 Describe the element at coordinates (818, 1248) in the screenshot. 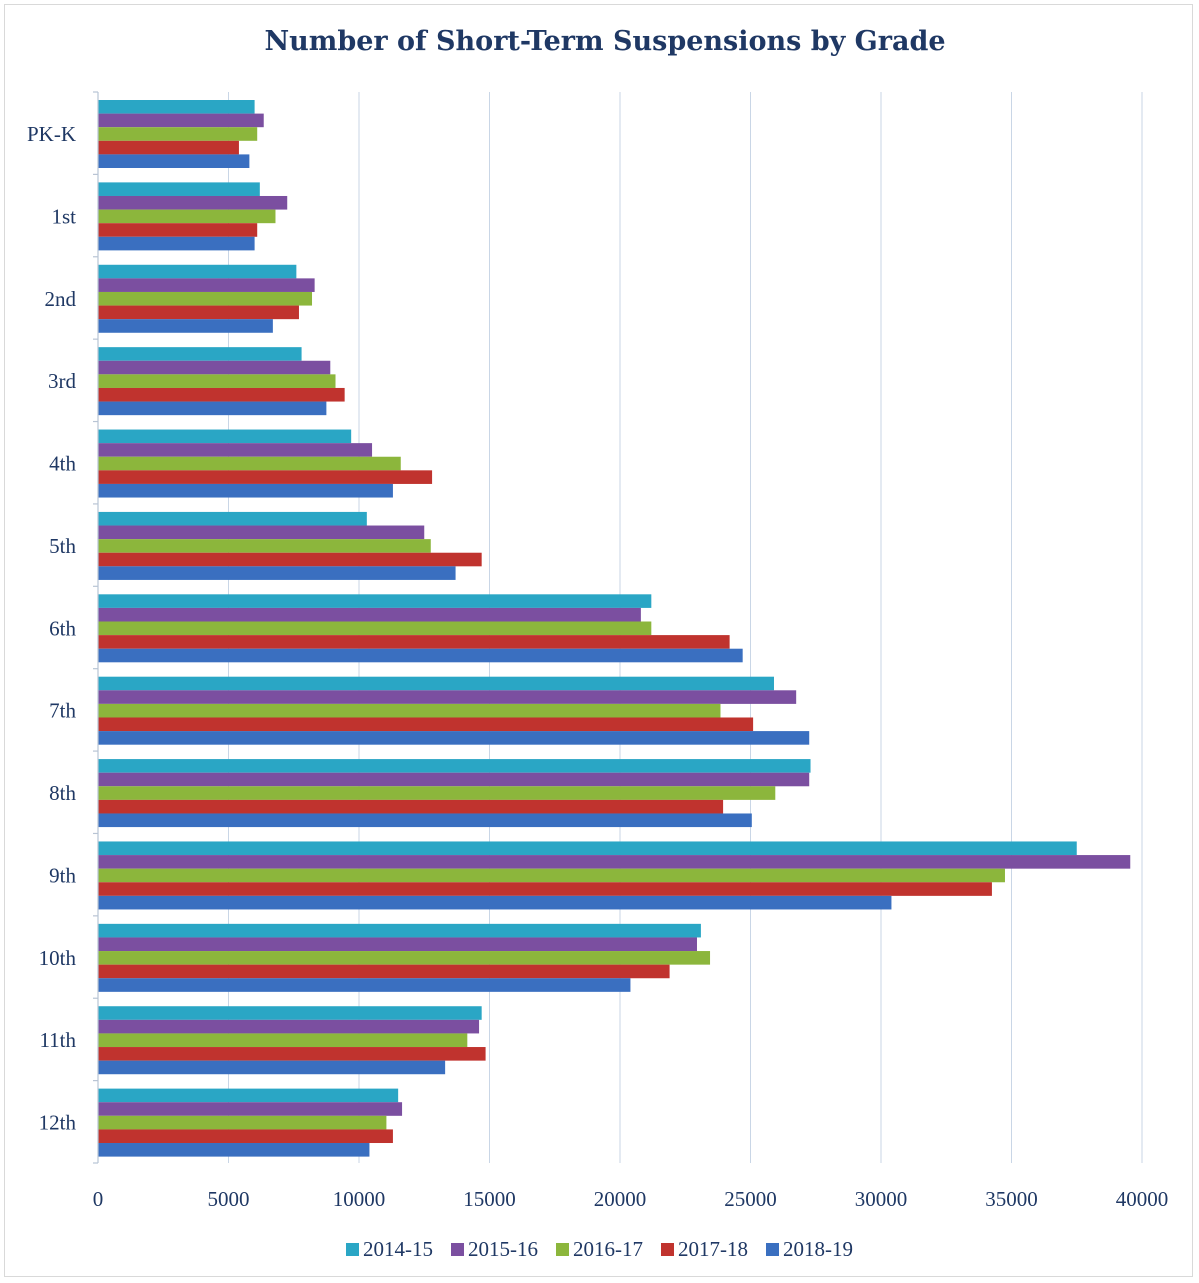

I see `legend-label: 2018-19` at that location.